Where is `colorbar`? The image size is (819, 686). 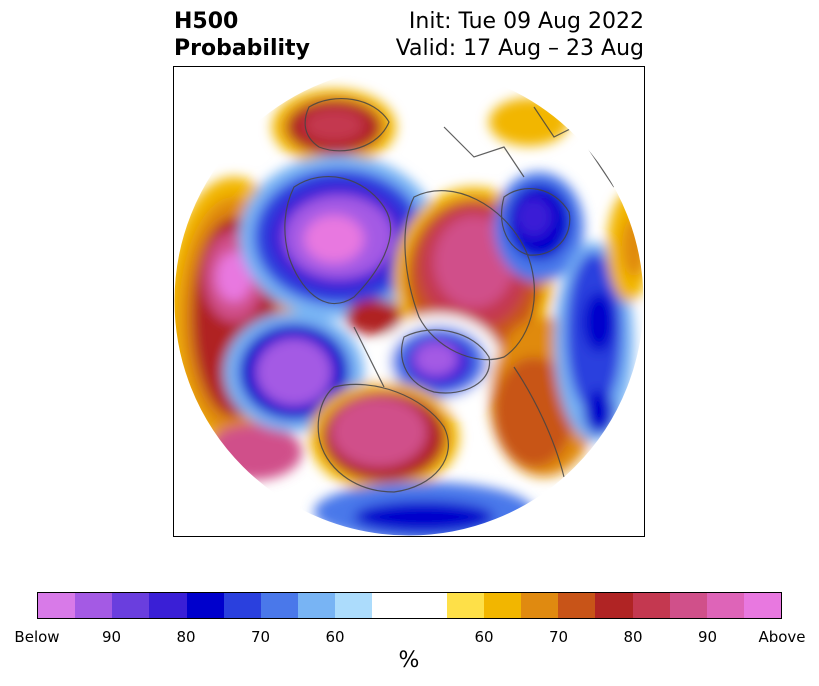 colorbar is located at coordinates (409, 605).